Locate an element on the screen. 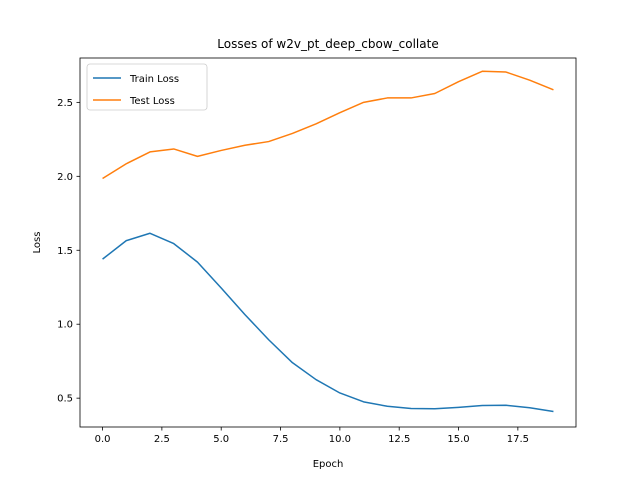 The image size is (640, 480). x-tick-label: 15.0 is located at coordinates (458, 439).